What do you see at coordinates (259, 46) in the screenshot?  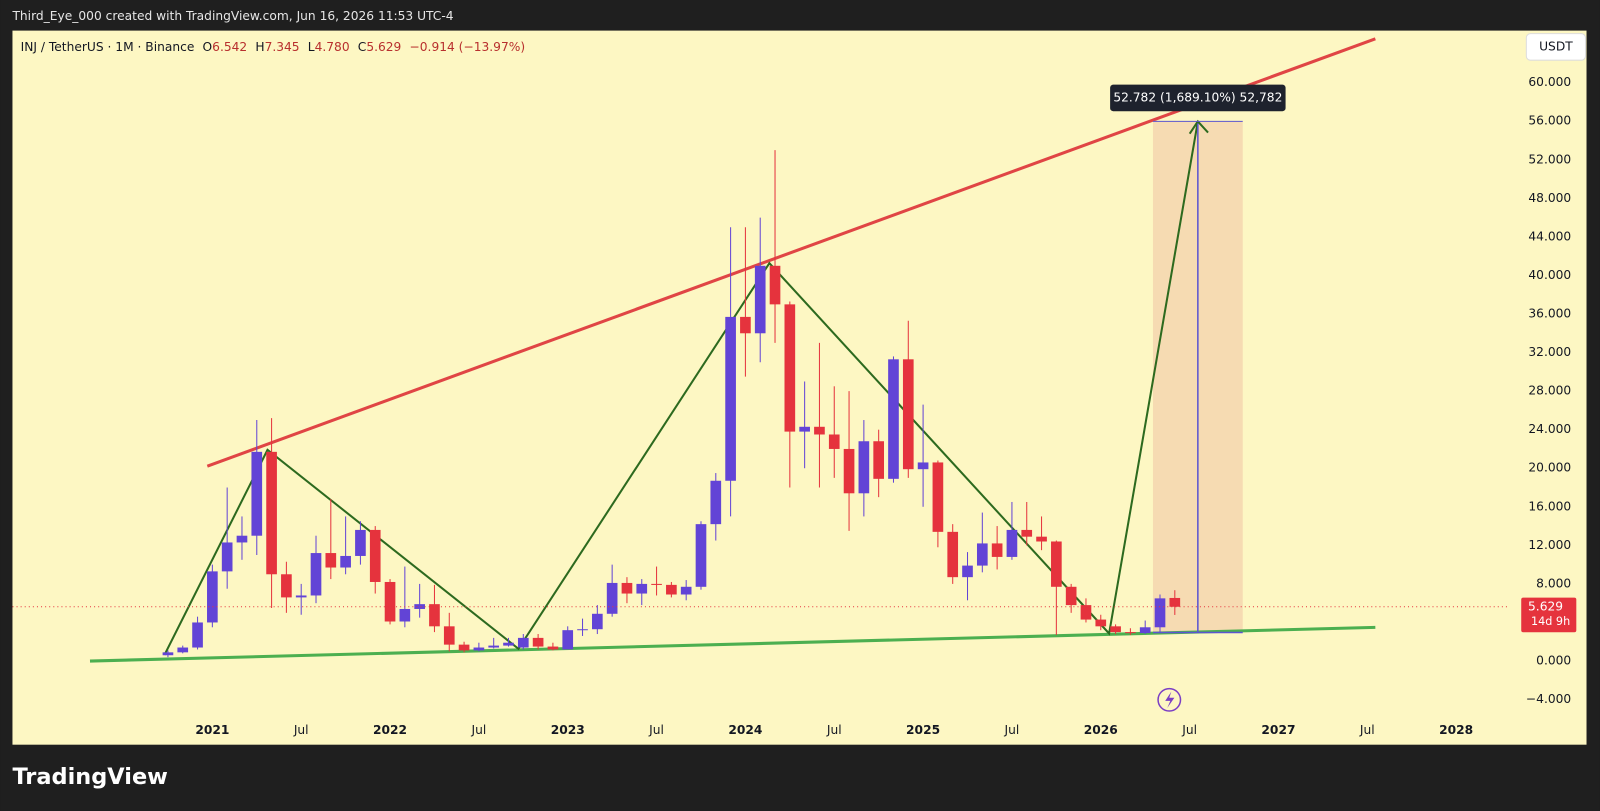 I see `ohlc-key: H` at bounding box center [259, 46].